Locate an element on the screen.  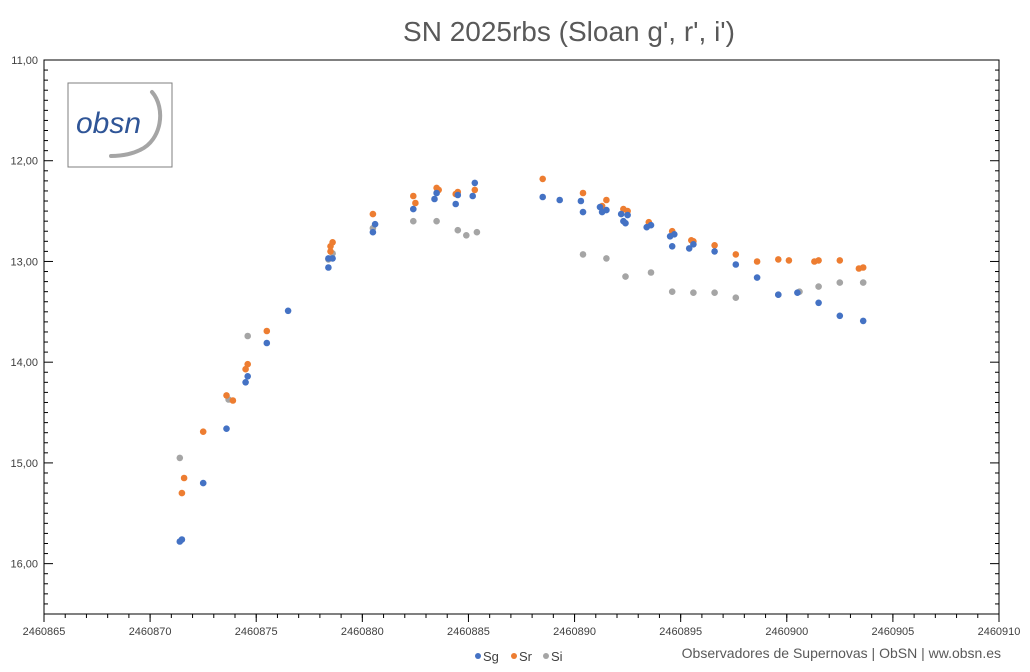
obsn-logo: obsn is located at coordinates (120, 125).